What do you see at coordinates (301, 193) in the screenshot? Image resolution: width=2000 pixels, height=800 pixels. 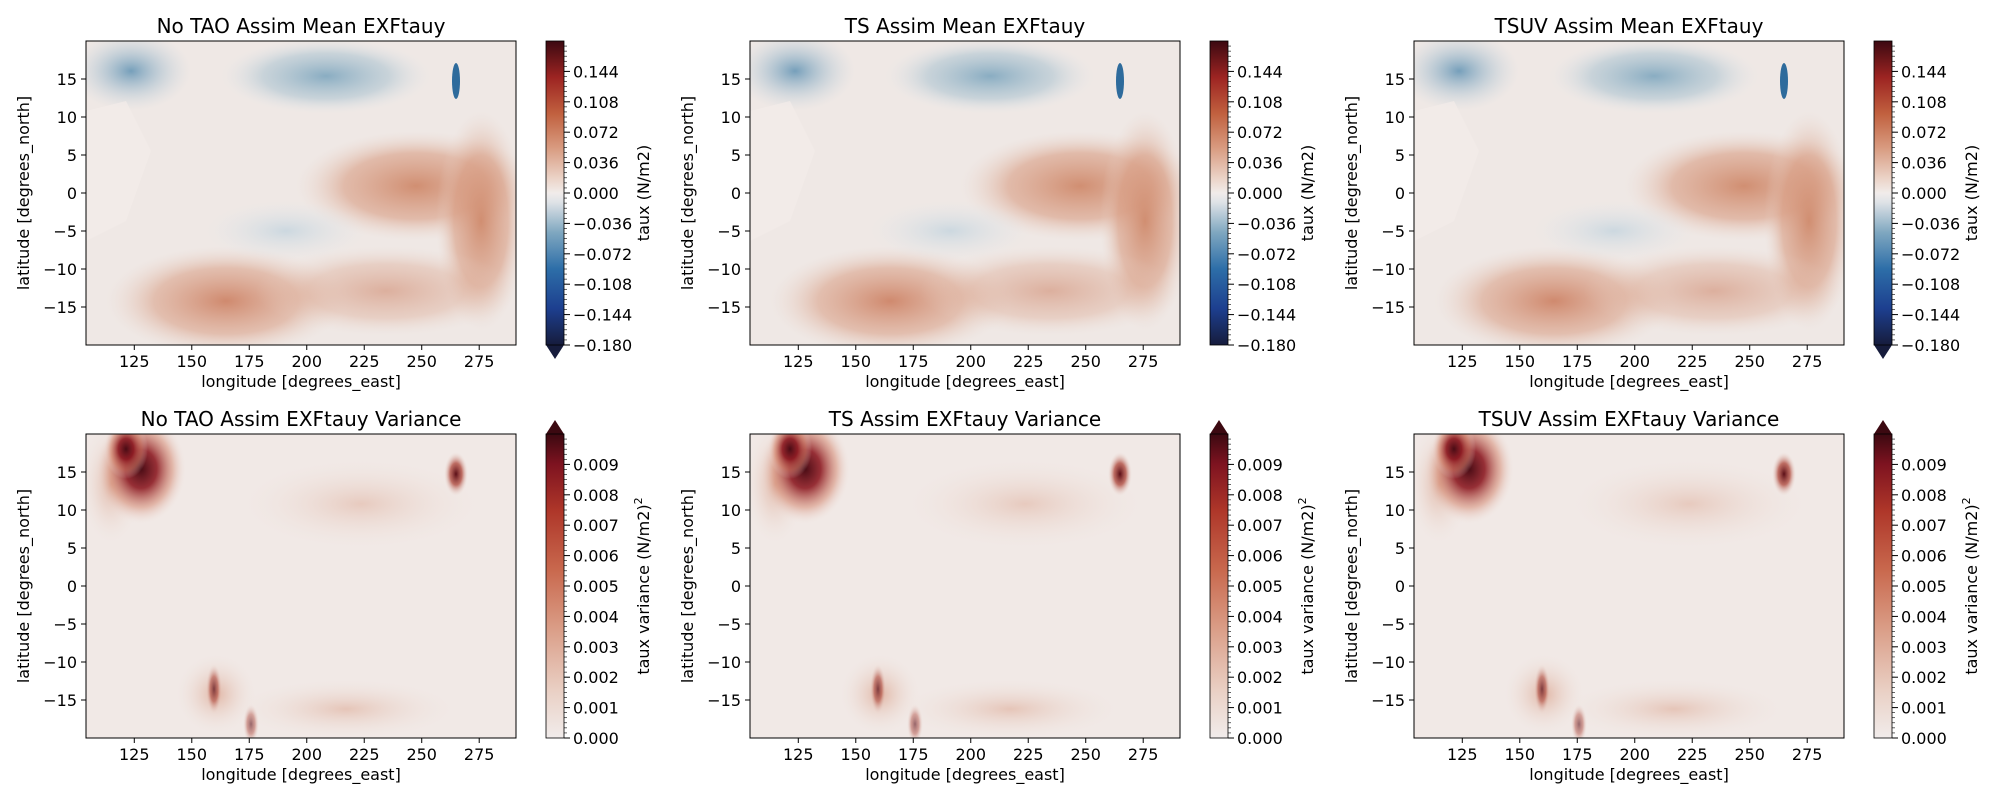 I see `heatmap-field` at bounding box center [301, 193].